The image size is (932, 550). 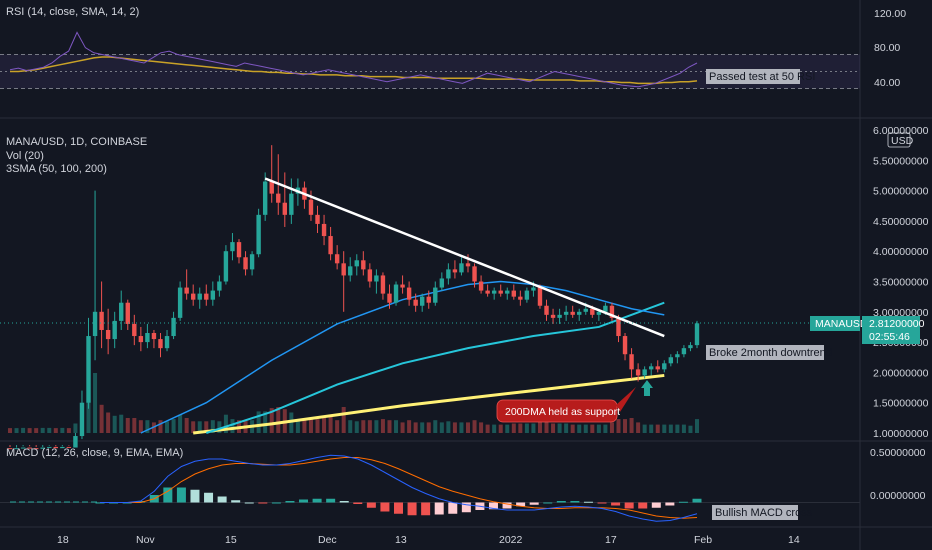 What do you see at coordinates (145, 540) in the screenshot?
I see `time-tick-nov: Nov` at bounding box center [145, 540].